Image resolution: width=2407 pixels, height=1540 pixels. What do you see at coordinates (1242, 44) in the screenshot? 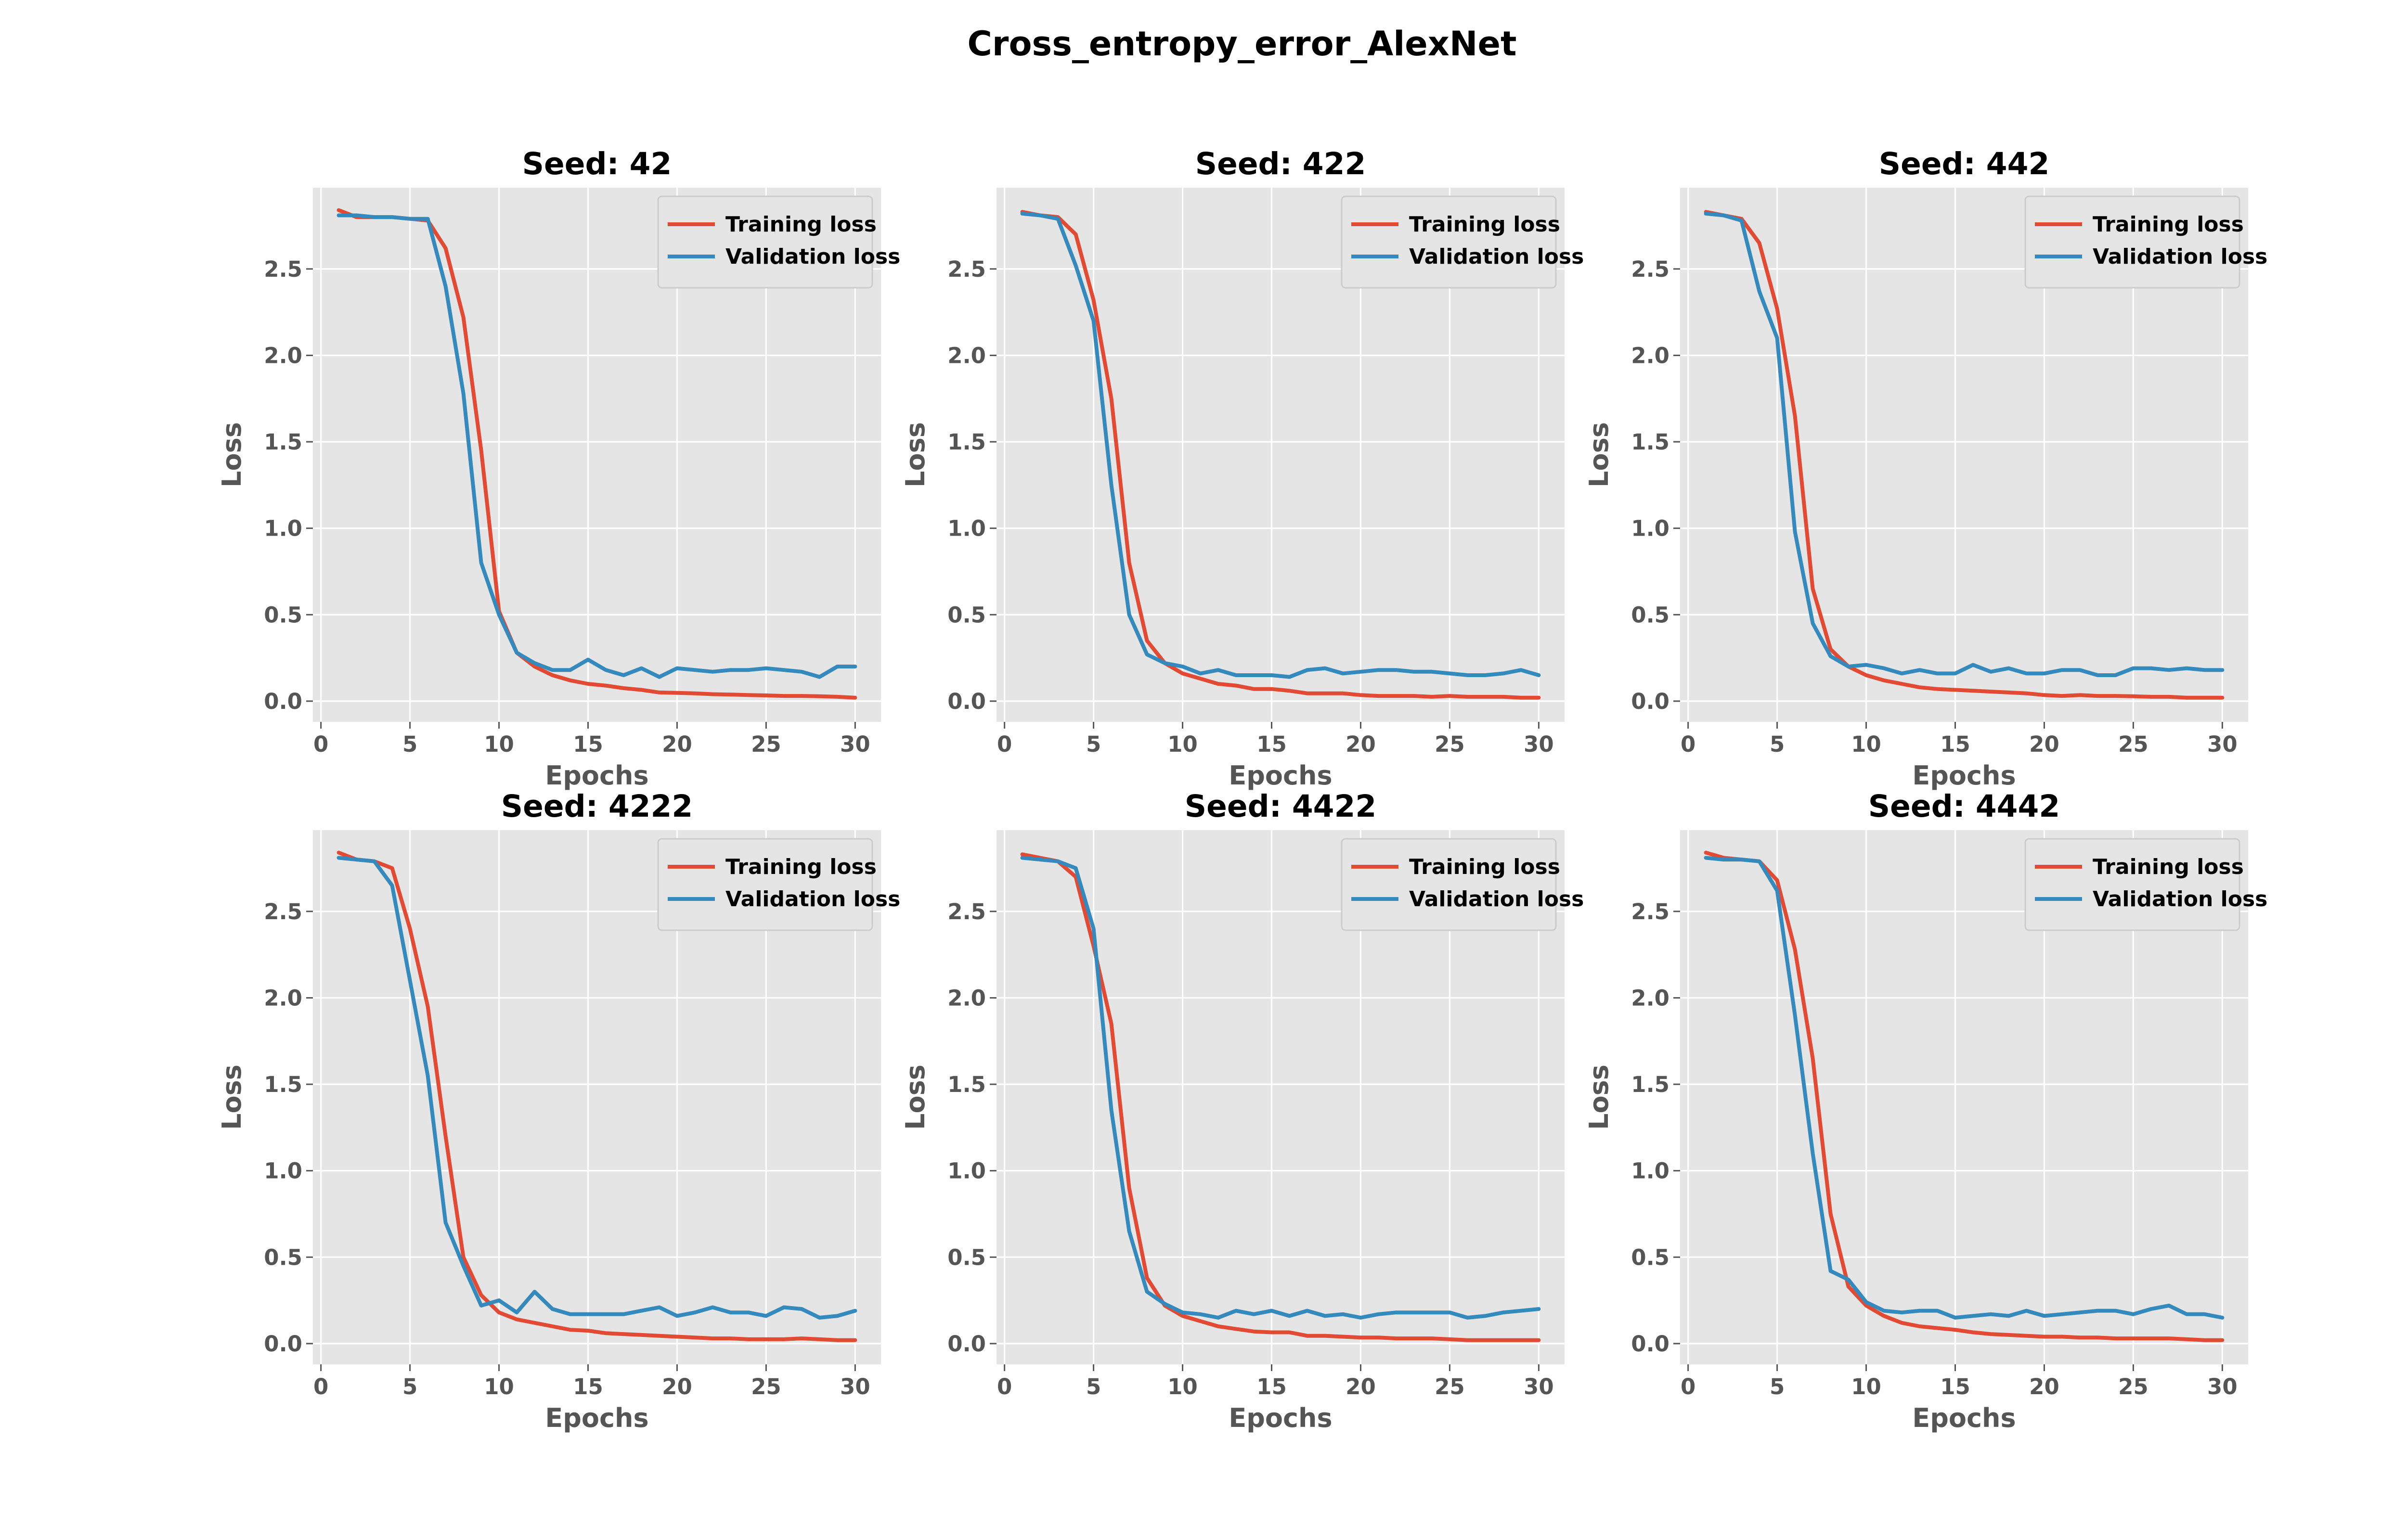
I see `figure-title: Cross_entropy_error_AlexNet` at bounding box center [1242, 44].